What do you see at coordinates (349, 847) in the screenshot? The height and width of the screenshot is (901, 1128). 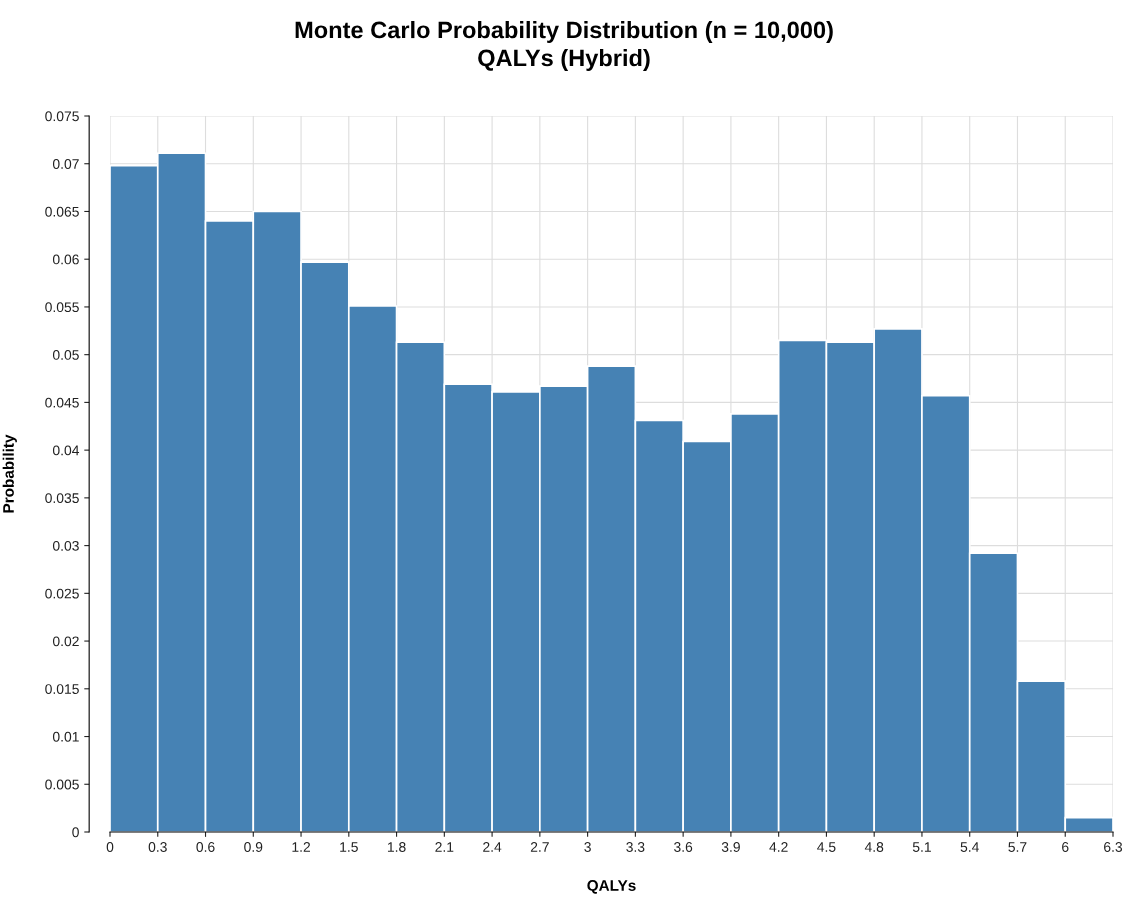 I see `x-tick-label: 1.5` at bounding box center [349, 847].